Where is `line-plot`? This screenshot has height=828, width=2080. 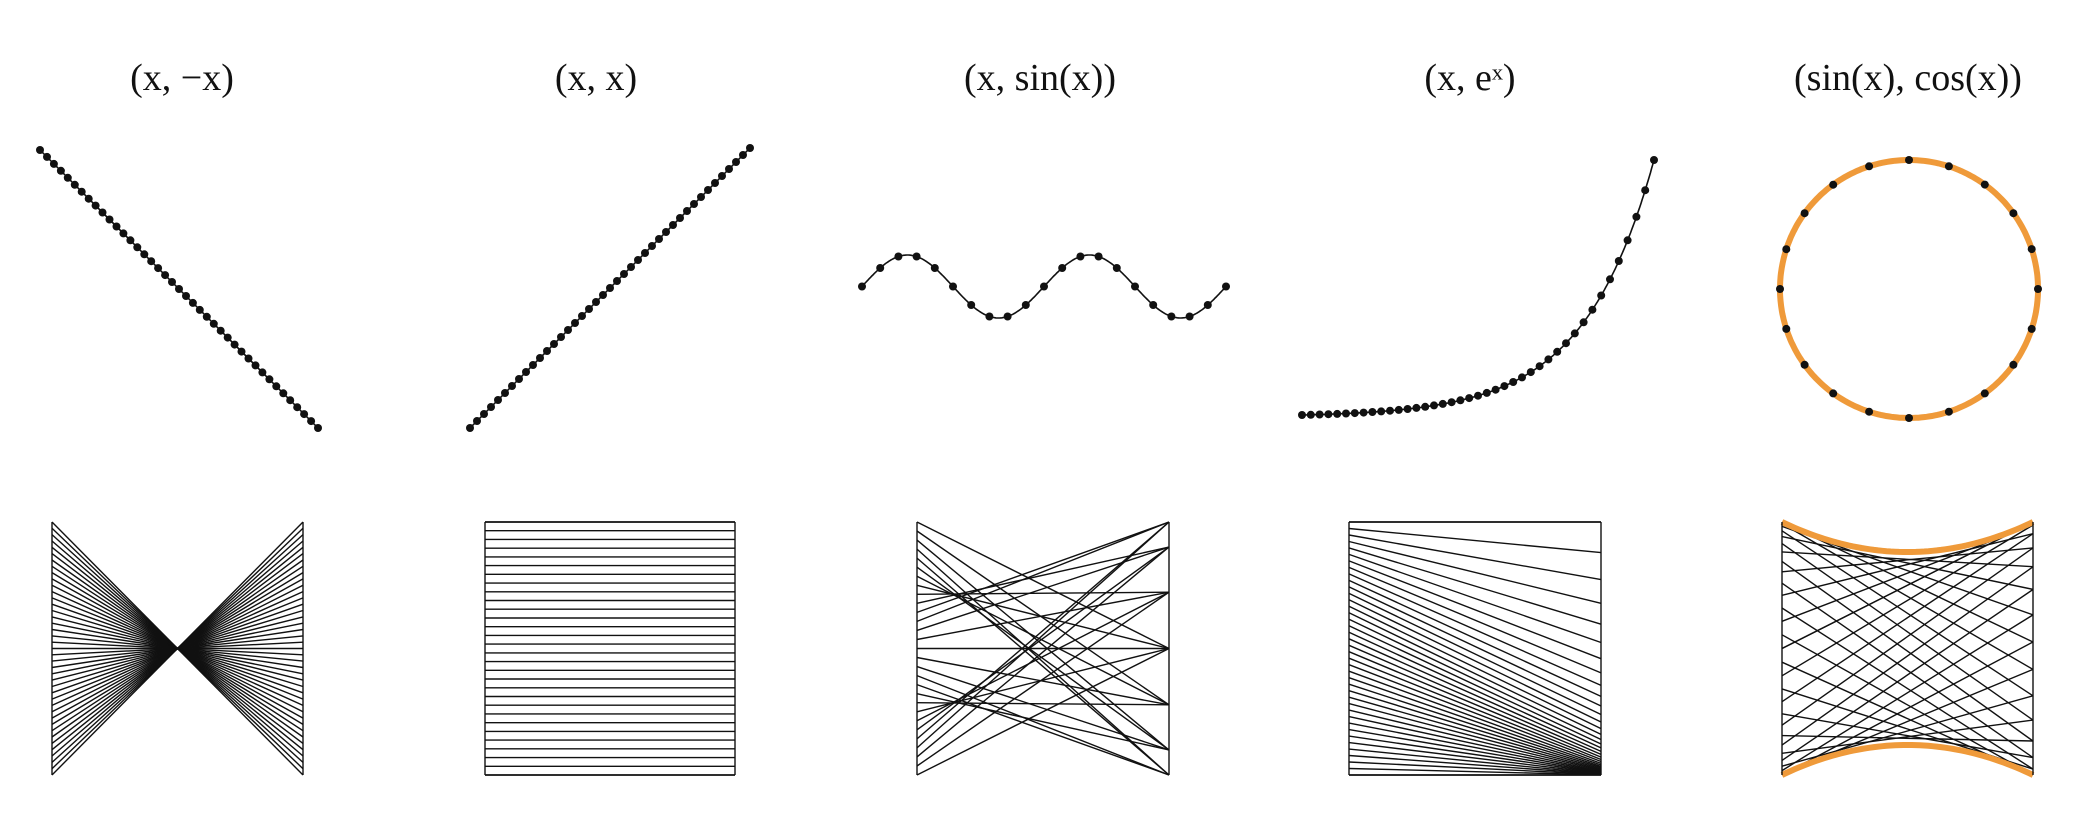
line-plot is located at coordinates (177, 648).